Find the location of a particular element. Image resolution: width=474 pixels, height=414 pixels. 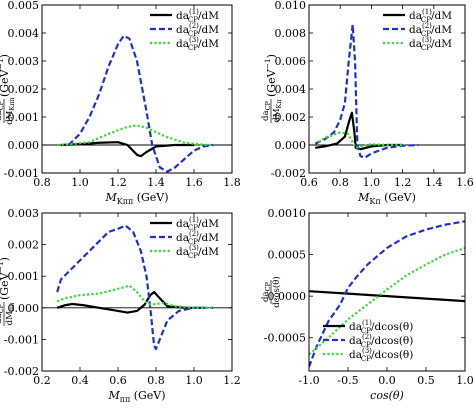

x-axis-label: Mππ (GeV) is located at coordinates (136, 396).